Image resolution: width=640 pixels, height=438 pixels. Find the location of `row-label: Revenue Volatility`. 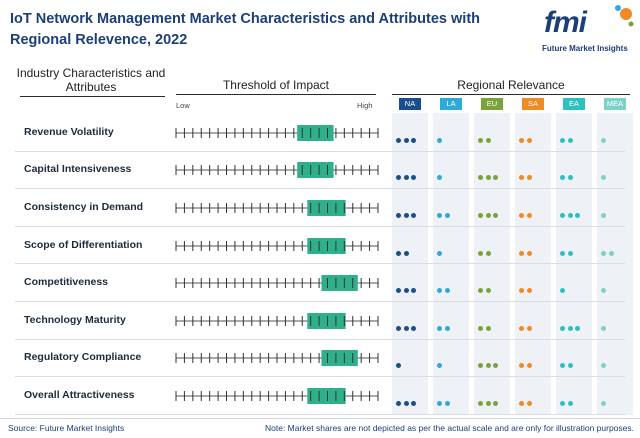

row-label: Revenue Volatility is located at coordinates (69, 131).